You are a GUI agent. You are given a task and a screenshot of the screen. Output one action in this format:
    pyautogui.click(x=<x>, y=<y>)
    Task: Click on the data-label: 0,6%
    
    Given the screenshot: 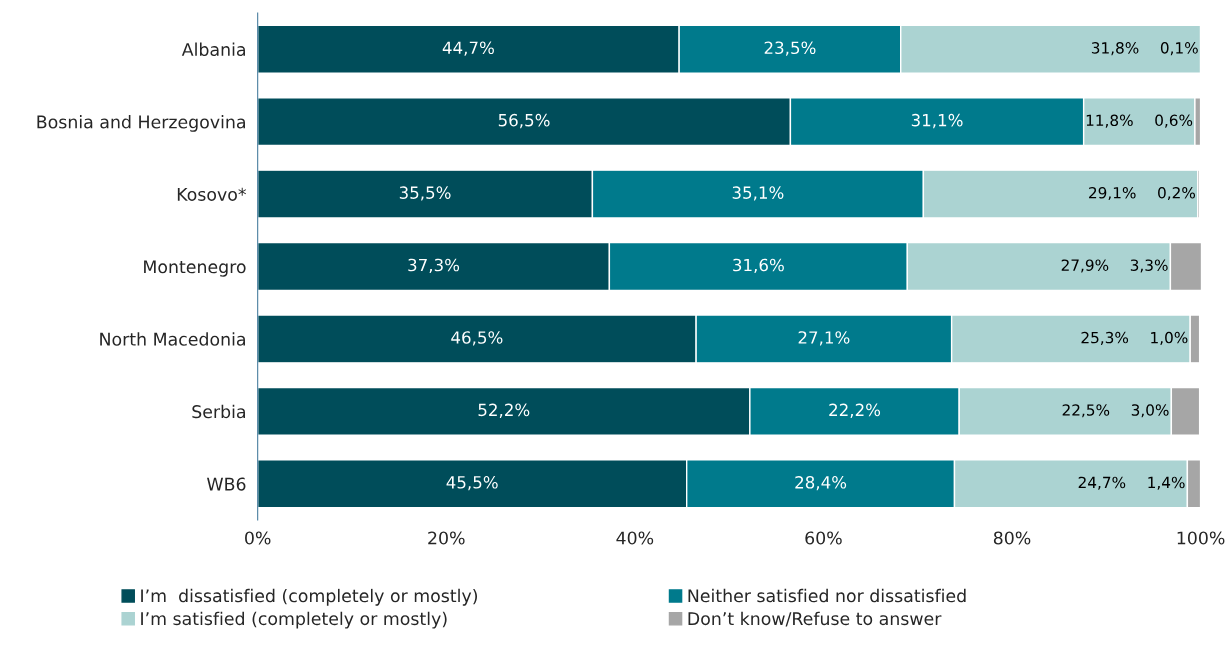 What is the action you would take?
    pyautogui.click(x=1174, y=121)
    